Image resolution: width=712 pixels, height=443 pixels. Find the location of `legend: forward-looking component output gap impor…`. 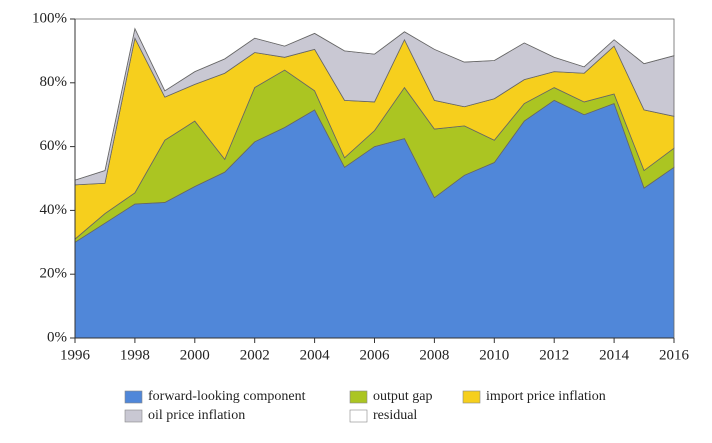

legend: forward-looking component output gap impor… is located at coordinates (365, 406).